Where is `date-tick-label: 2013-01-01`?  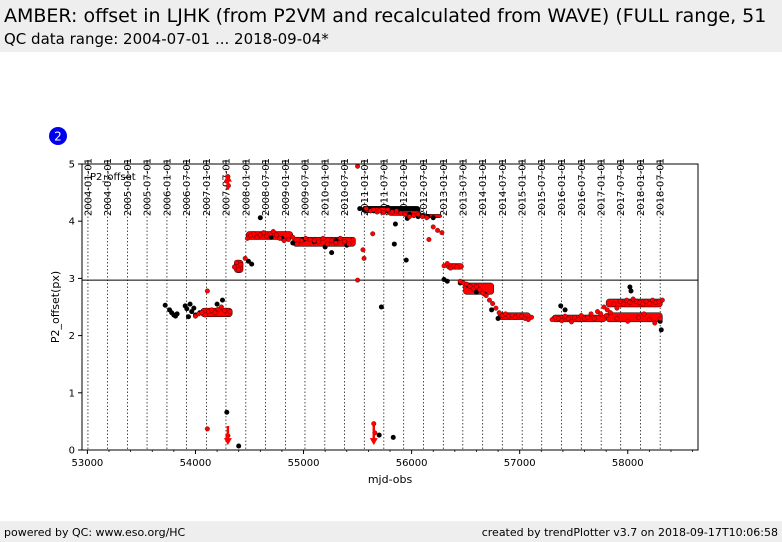
date-tick-label: 2013-01-01 is located at coordinates (444, 187).